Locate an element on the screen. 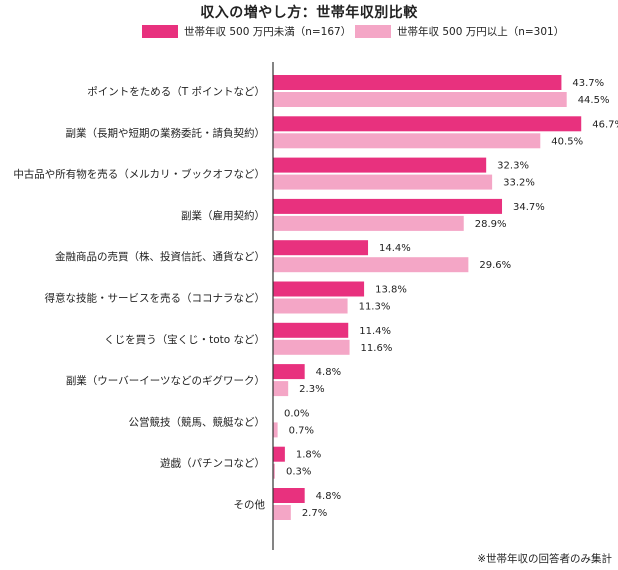 This screenshot has height=570, width=618. chart-title: 収入の増やし方：世帯年収別比較 is located at coordinates (309, 13).